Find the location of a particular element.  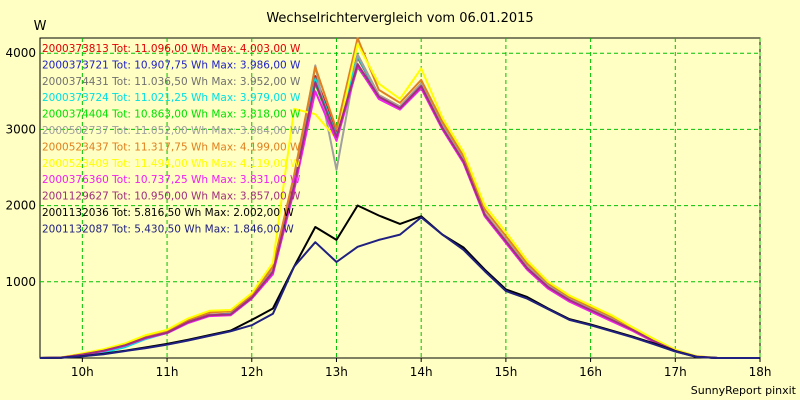

y-tick-label: 3000 is located at coordinates (20, 129).